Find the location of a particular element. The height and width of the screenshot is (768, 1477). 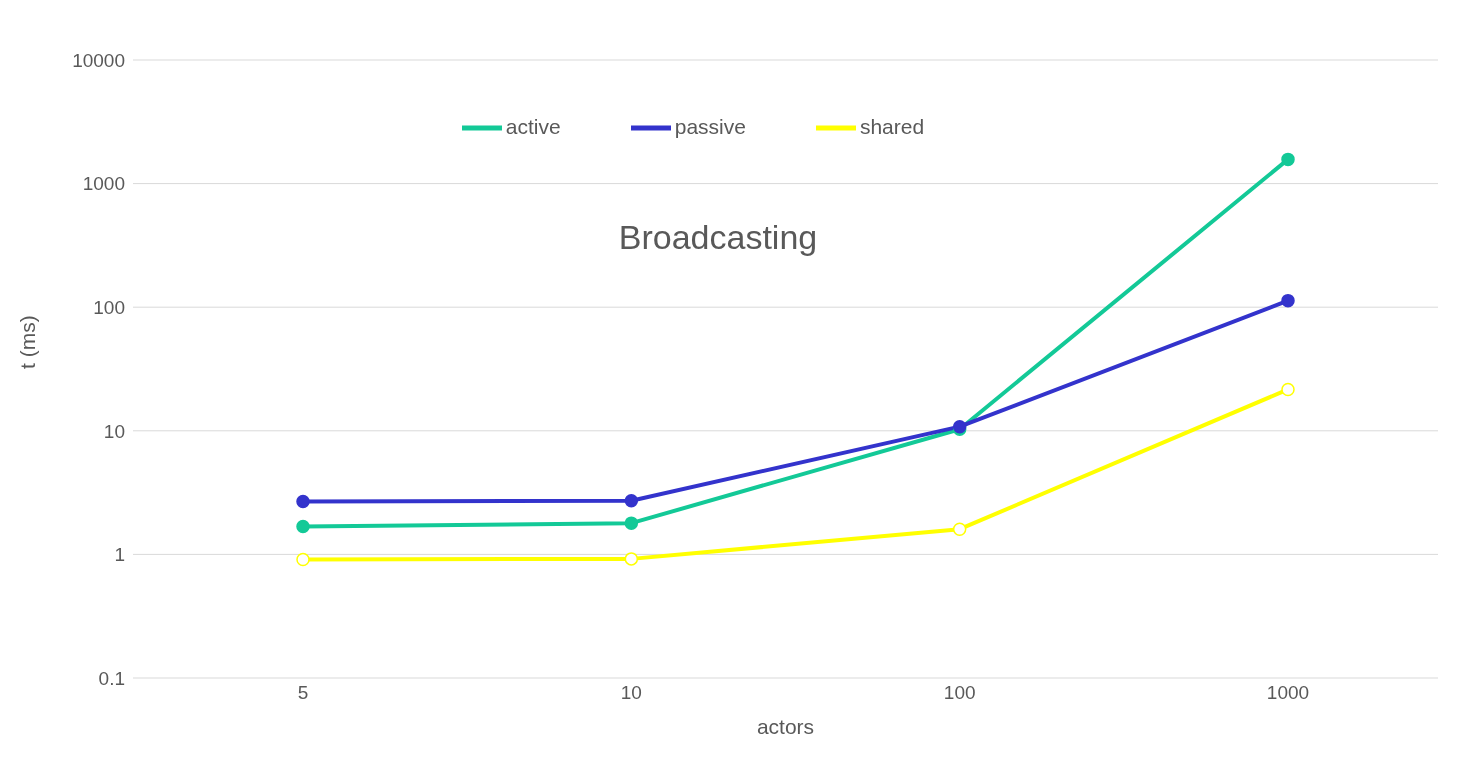

legend-label: active is located at coordinates (533, 126).